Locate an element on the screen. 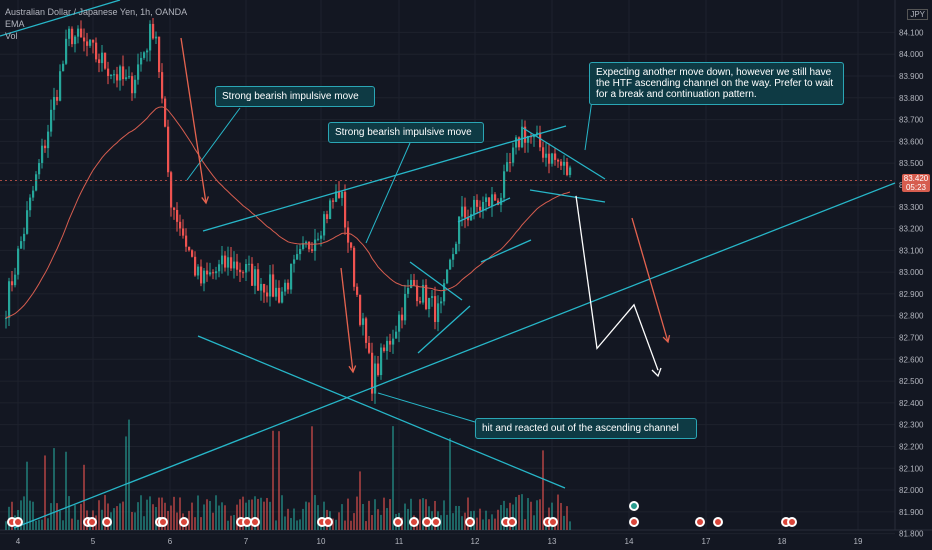  y-tick-label: 83.100 is located at coordinates (911, 250).